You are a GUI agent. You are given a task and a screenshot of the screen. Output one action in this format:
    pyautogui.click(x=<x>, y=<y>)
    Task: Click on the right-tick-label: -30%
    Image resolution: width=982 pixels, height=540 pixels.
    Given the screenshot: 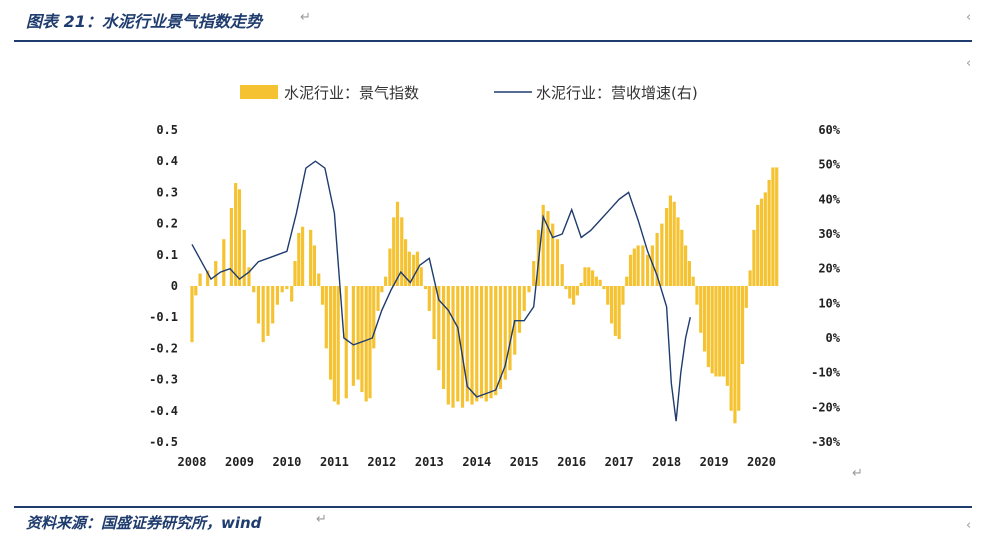 What is the action you would take?
    pyautogui.click(x=826, y=442)
    